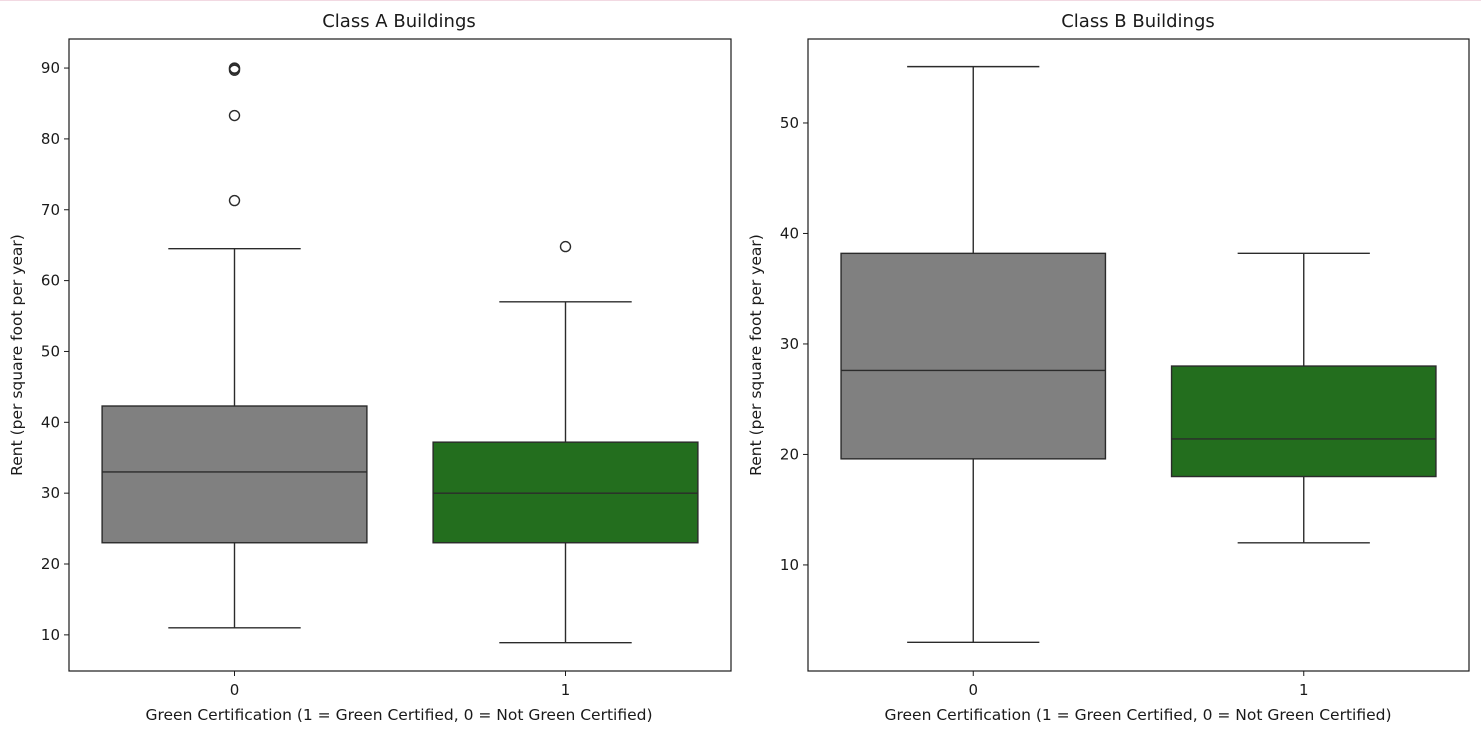 The width and height of the screenshot is (1481, 740). Describe the element at coordinates (399, 21) in the screenshot. I see `chart-title: Class A Buildings` at that location.